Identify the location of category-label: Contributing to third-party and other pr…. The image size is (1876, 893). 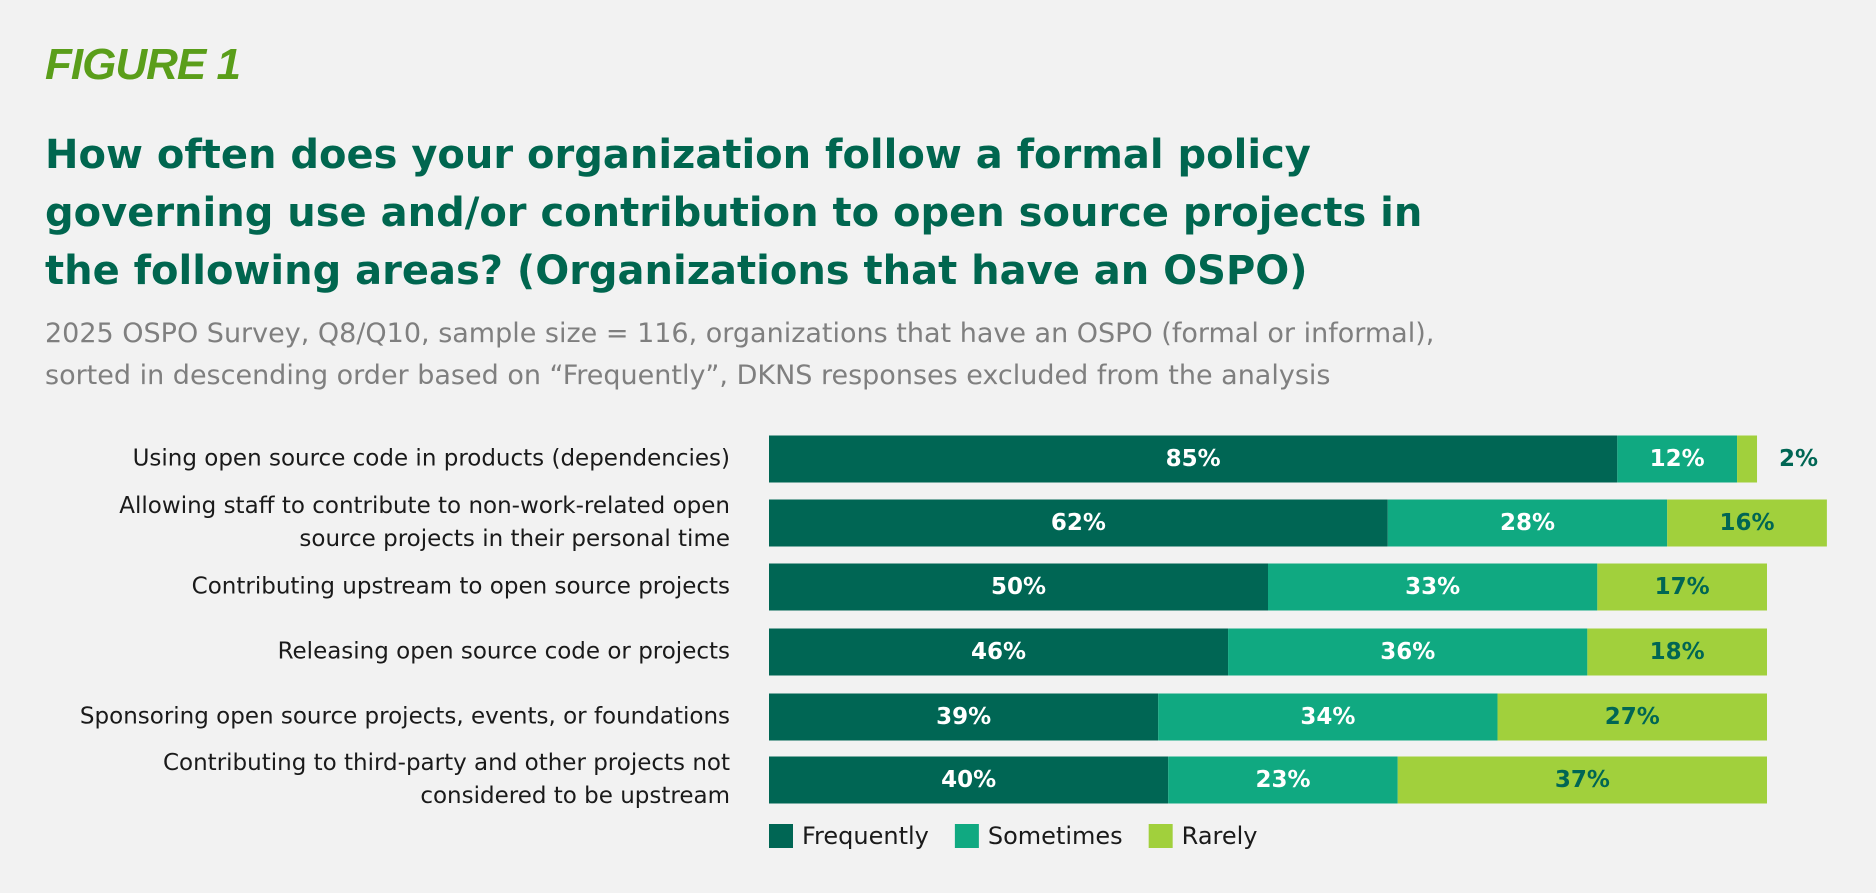
(446, 779).